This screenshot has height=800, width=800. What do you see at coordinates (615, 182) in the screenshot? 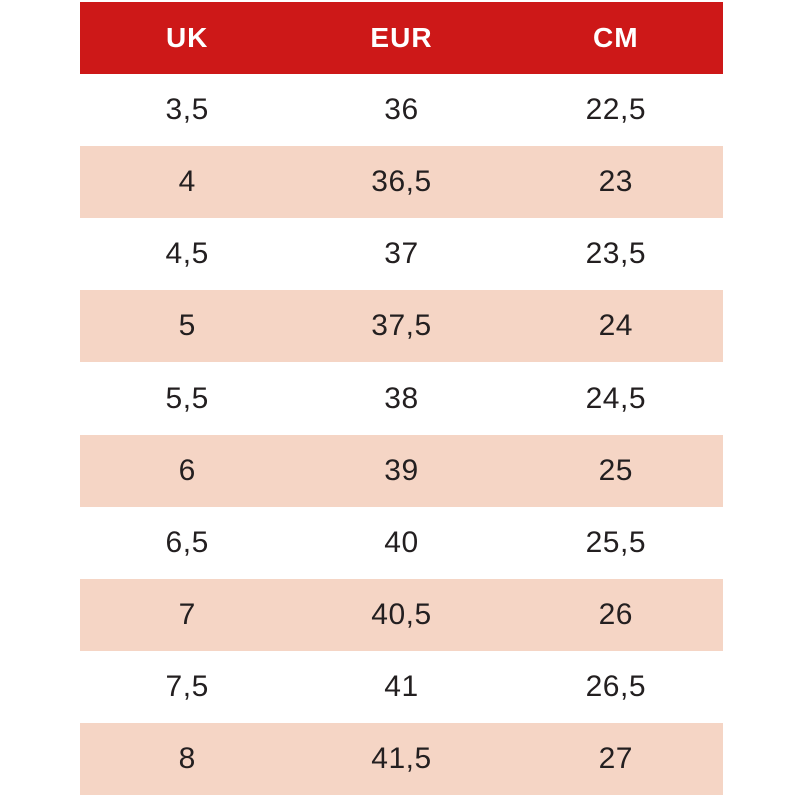
I see `cell-cm: 23` at bounding box center [615, 182].